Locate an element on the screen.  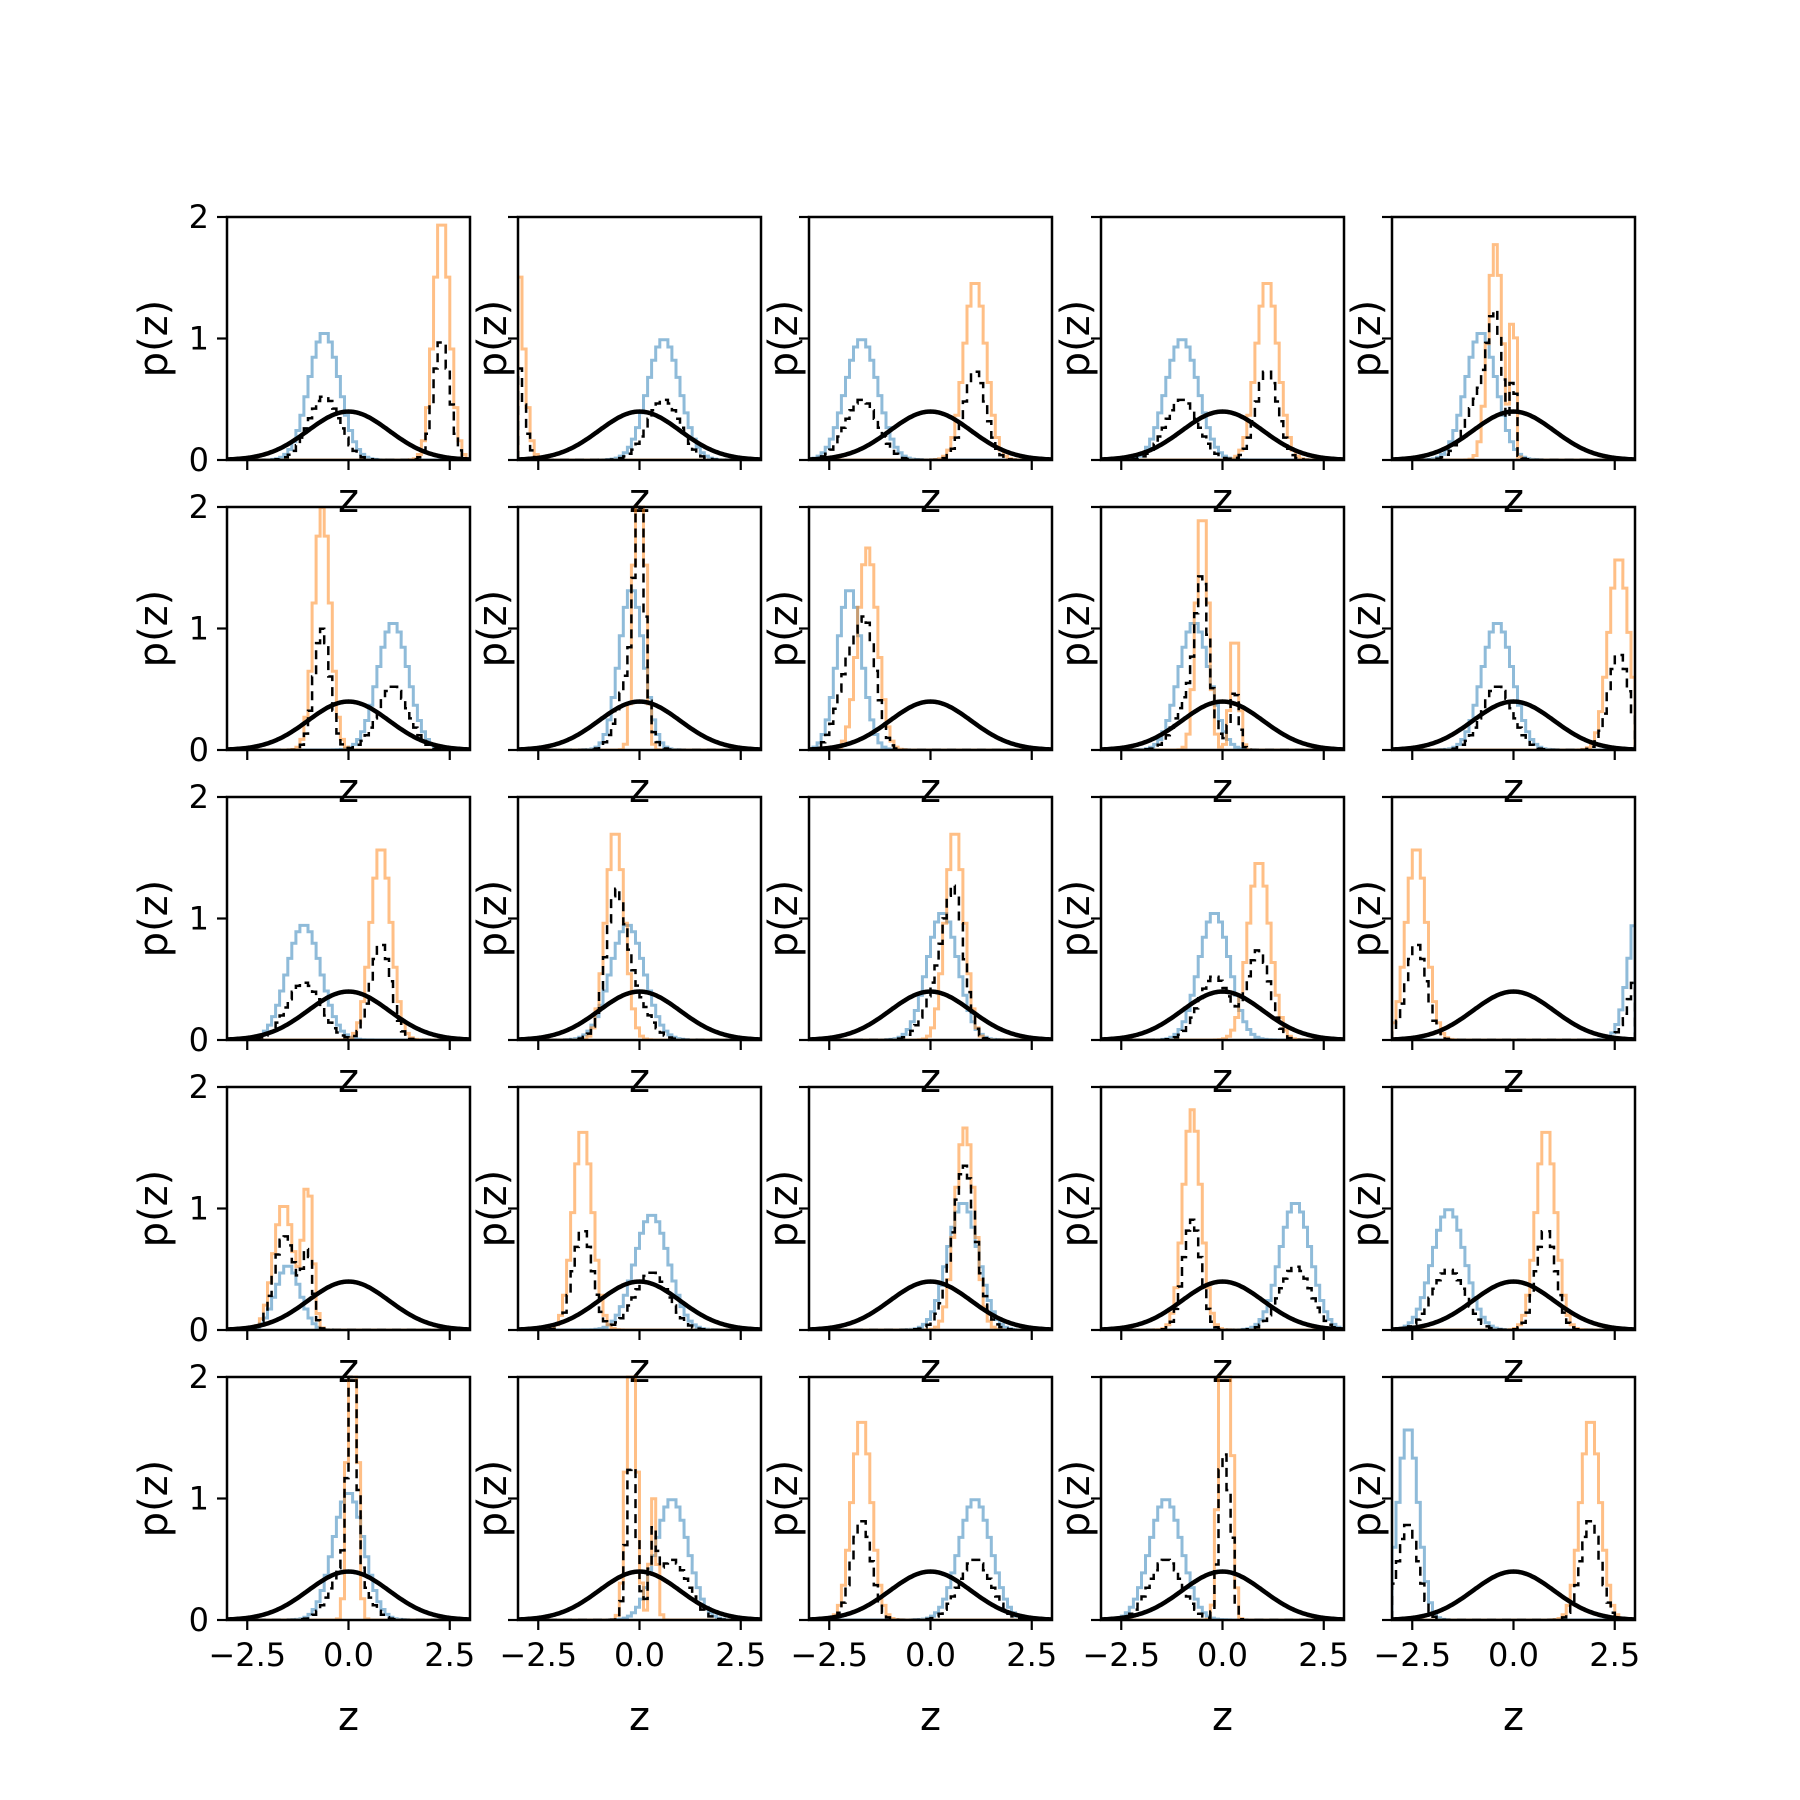
panel-3-3: p(z) z is located at coordinates (907, 948).